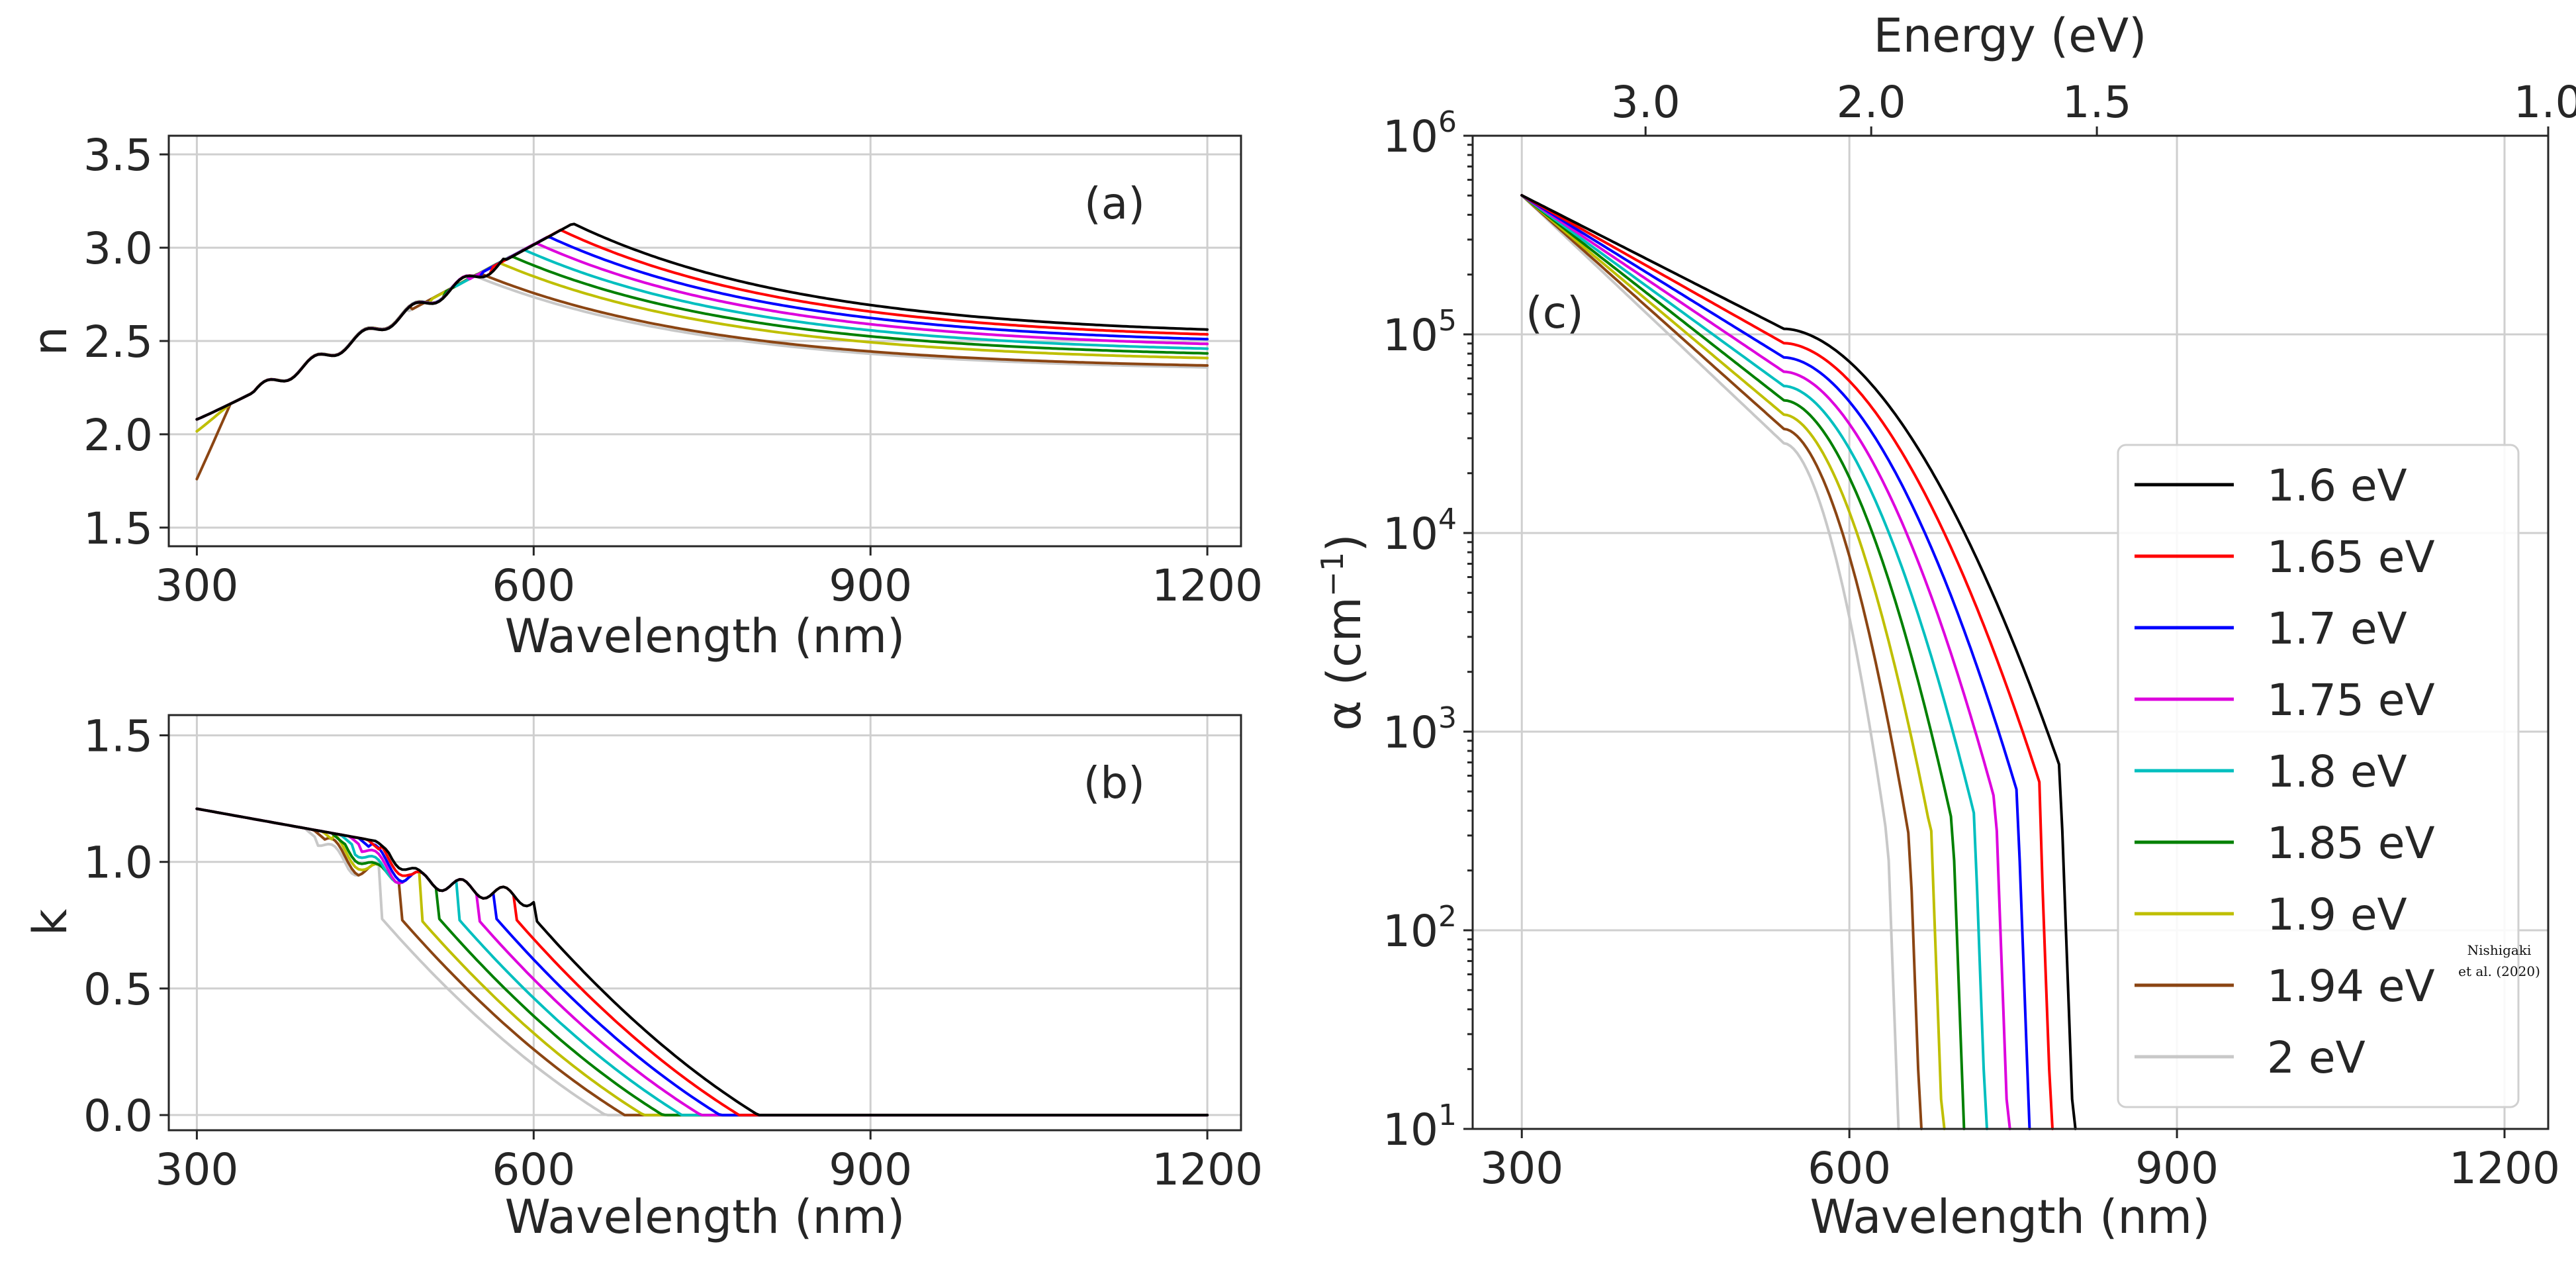 This screenshot has height=1262, width=2576. What do you see at coordinates (2351, 701) in the screenshot?
I see `legend-entry-3: 1.75 eV` at bounding box center [2351, 701].